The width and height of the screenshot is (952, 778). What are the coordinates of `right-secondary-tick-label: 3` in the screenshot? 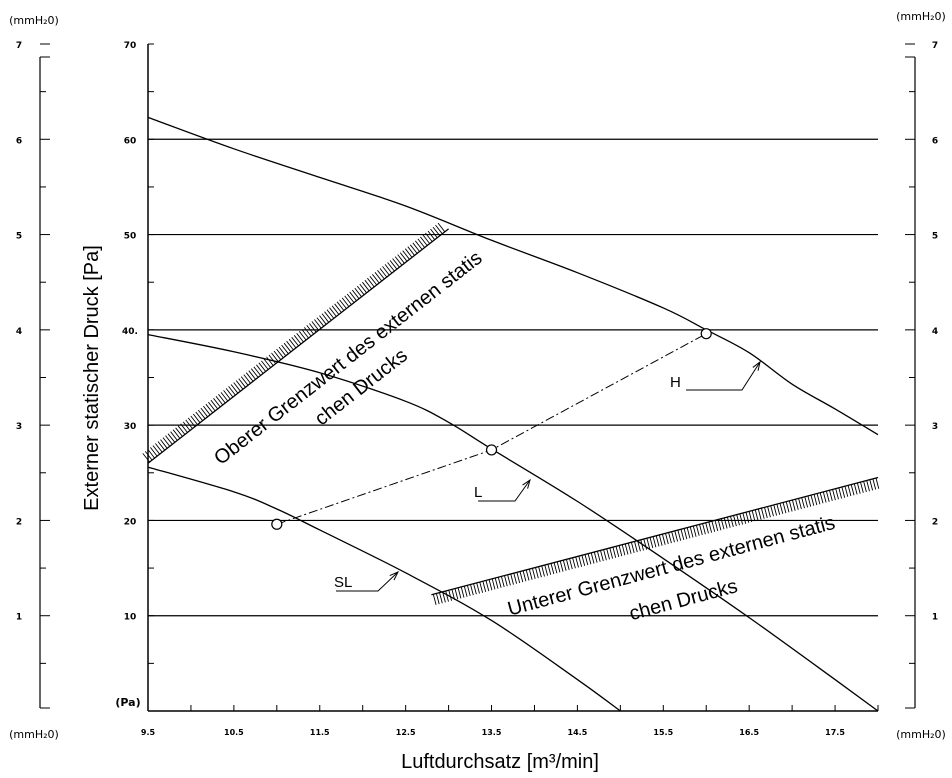 It's located at (935, 427).